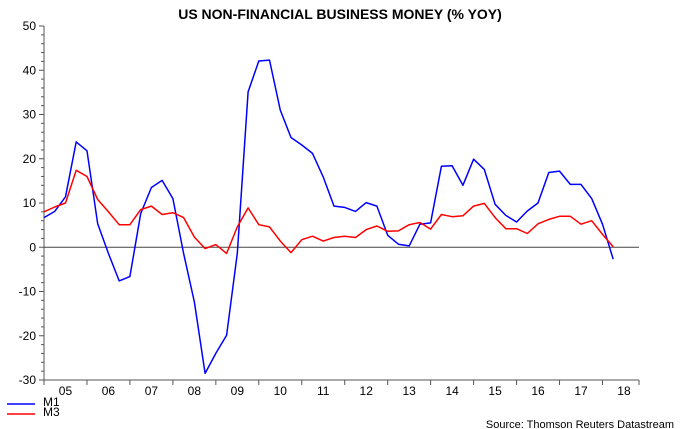 This screenshot has height=429, width=680. What do you see at coordinates (30, 115) in the screenshot?
I see `y-tick-label: 30` at bounding box center [30, 115].